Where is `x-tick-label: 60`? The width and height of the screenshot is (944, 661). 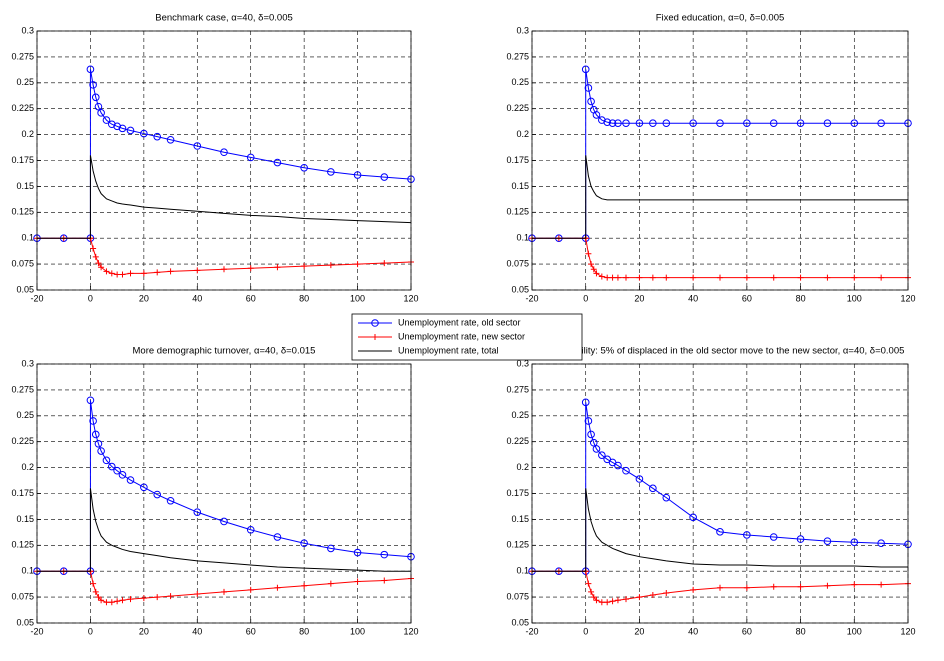 x-tick-label: 60 is located at coordinates (251, 298).